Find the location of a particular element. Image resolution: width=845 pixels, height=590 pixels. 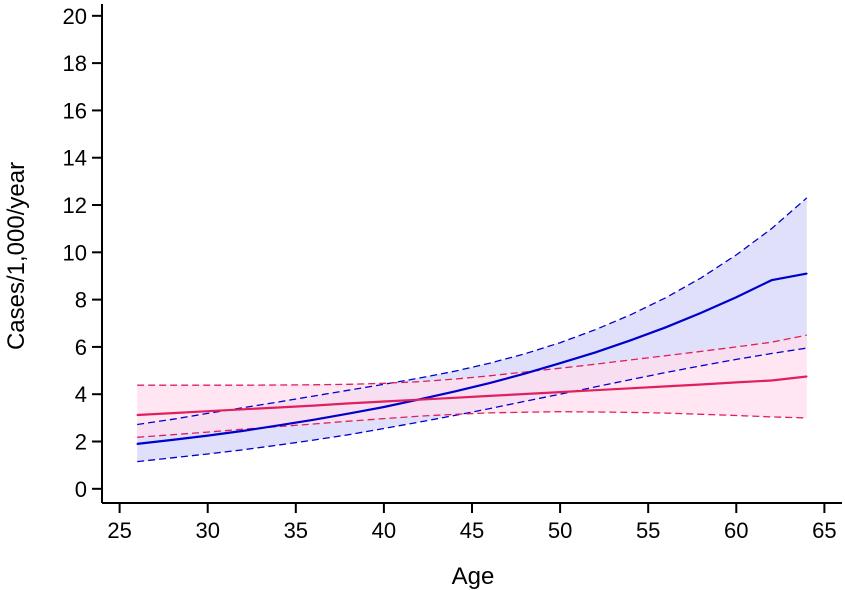

series-2-lower-bound is located at coordinates (472, 424).